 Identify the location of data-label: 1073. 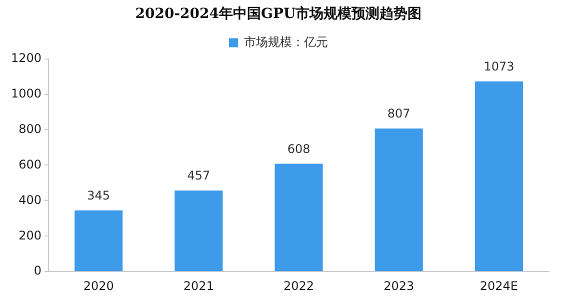
(499, 66).